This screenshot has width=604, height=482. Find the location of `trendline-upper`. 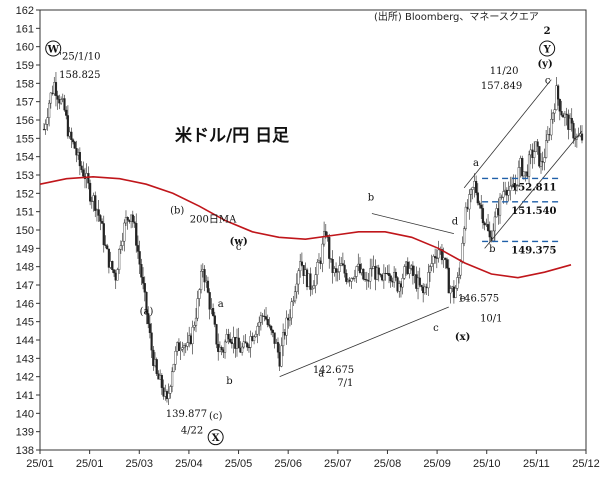

trendline-upper is located at coordinates (413, 224).